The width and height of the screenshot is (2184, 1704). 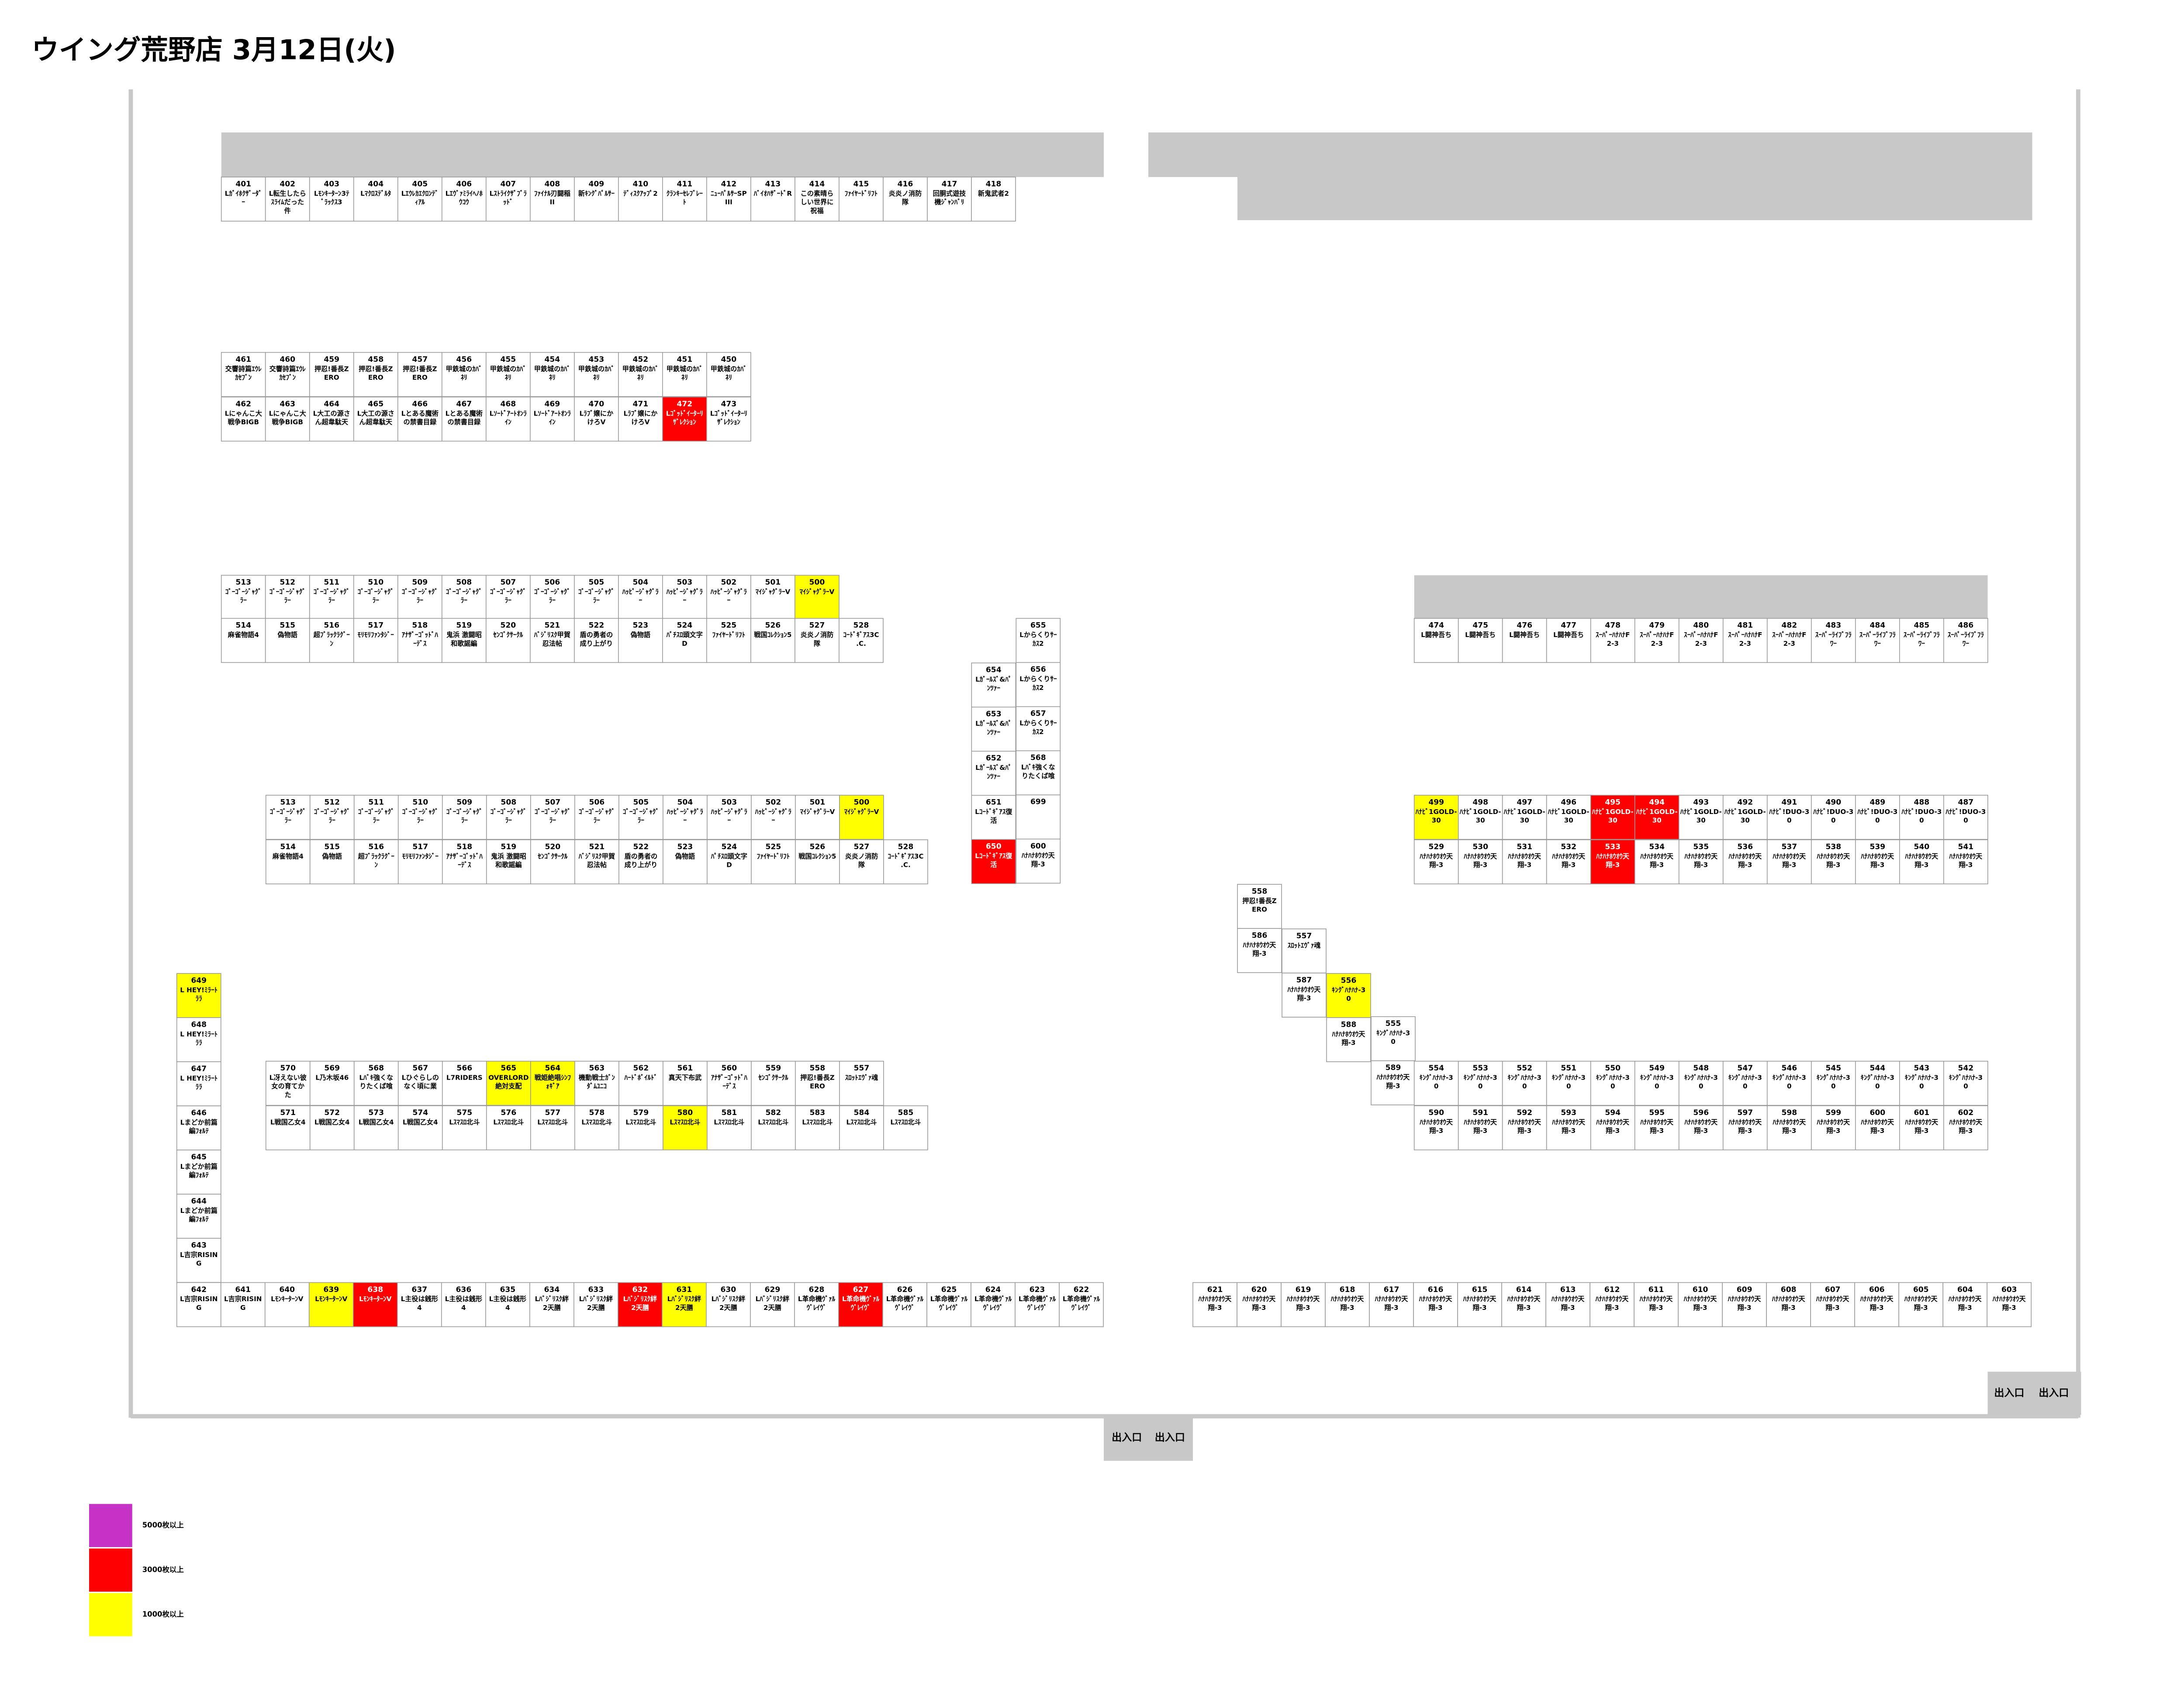 What do you see at coordinates (243, 1289) in the screenshot?
I see `machine-number: 641` at bounding box center [243, 1289].